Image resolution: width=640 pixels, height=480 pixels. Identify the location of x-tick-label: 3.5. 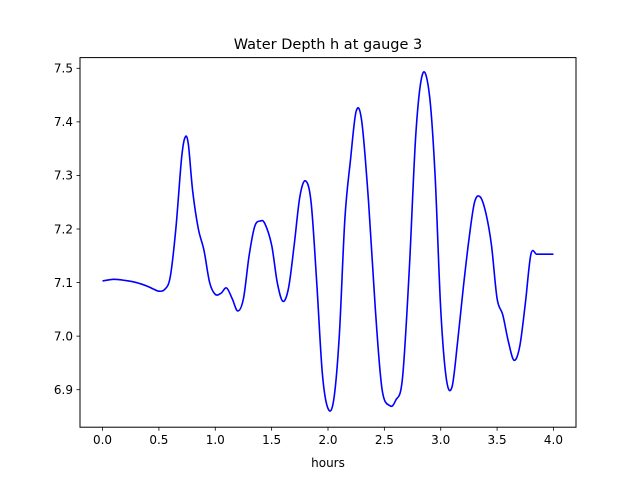
(497, 440).